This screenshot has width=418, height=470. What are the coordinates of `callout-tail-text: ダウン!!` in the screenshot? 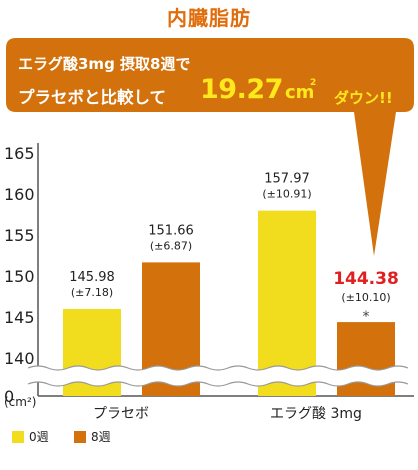 It's located at (363, 98).